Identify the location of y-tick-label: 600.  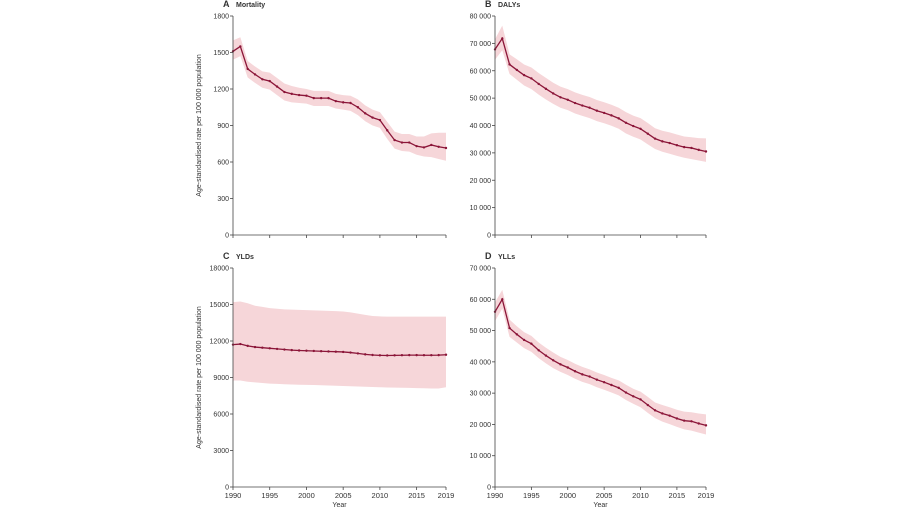
(223, 163).